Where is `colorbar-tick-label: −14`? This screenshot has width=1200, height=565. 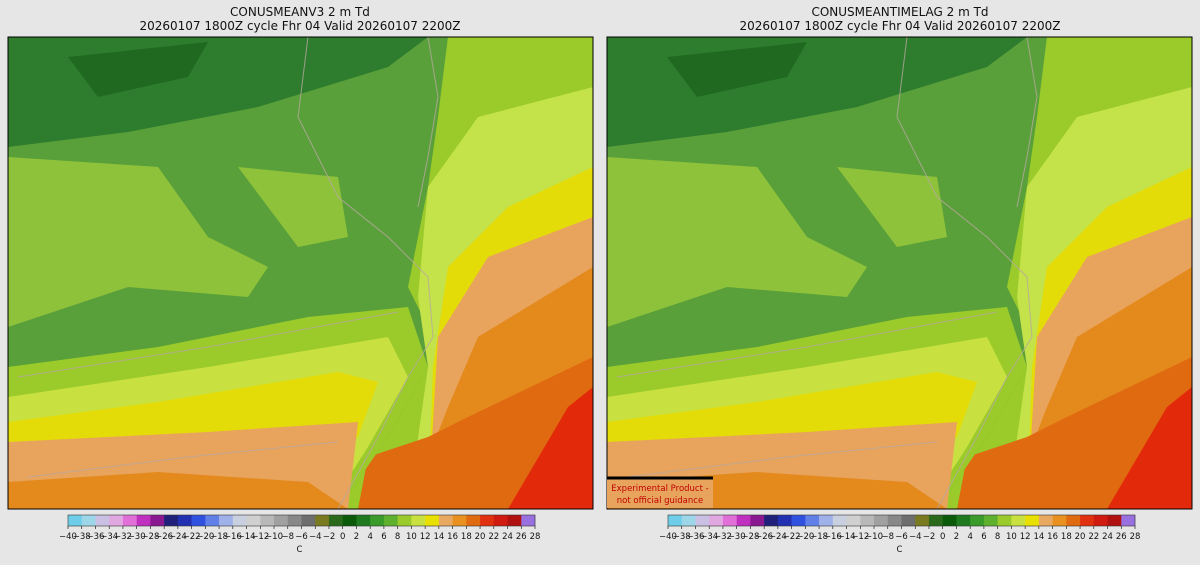
colorbar-tick-label: −14 is located at coordinates (247, 537).